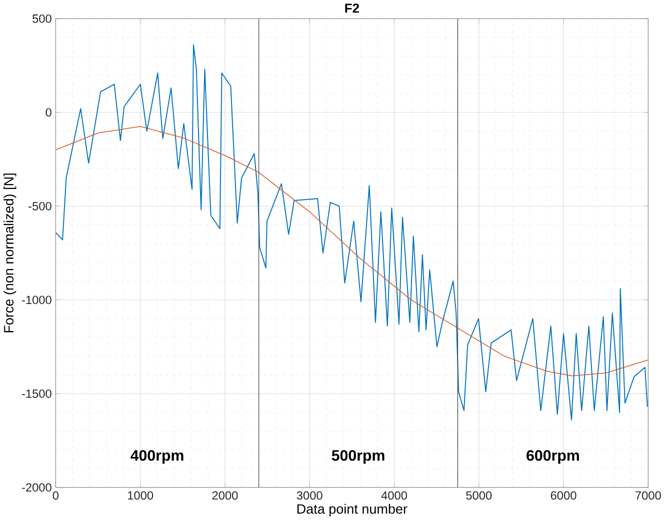  Describe the element at coordinates (309, 495) in the screenshot. I see `x-tick-label: 3000` at that location.